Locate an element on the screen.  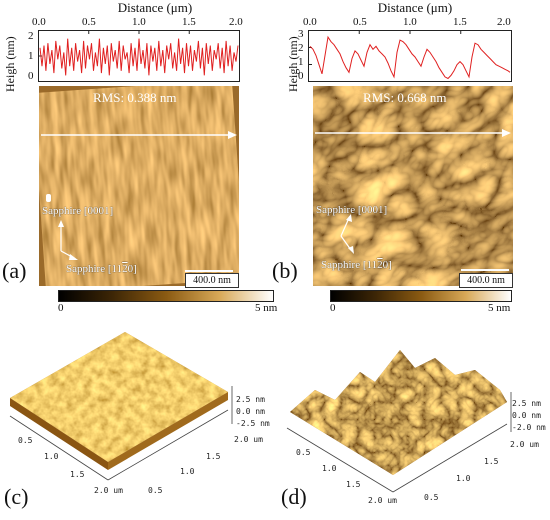
direction-label-a-1120-part2: 0] is located at coordinates (132, 269).